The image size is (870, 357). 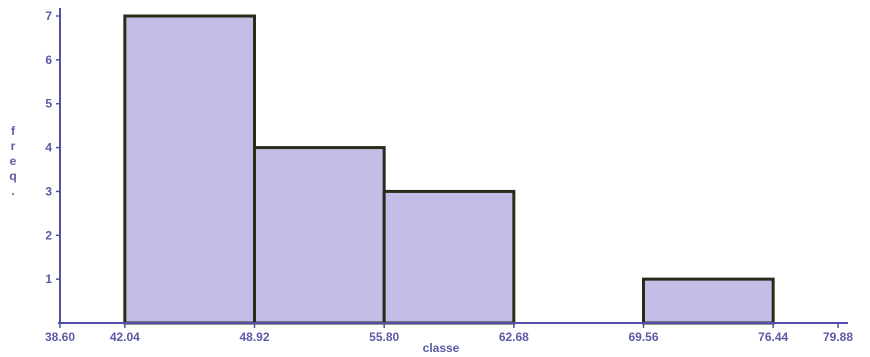 I want to click on y-tick-label-2: 3, so click(x=48, y=191).